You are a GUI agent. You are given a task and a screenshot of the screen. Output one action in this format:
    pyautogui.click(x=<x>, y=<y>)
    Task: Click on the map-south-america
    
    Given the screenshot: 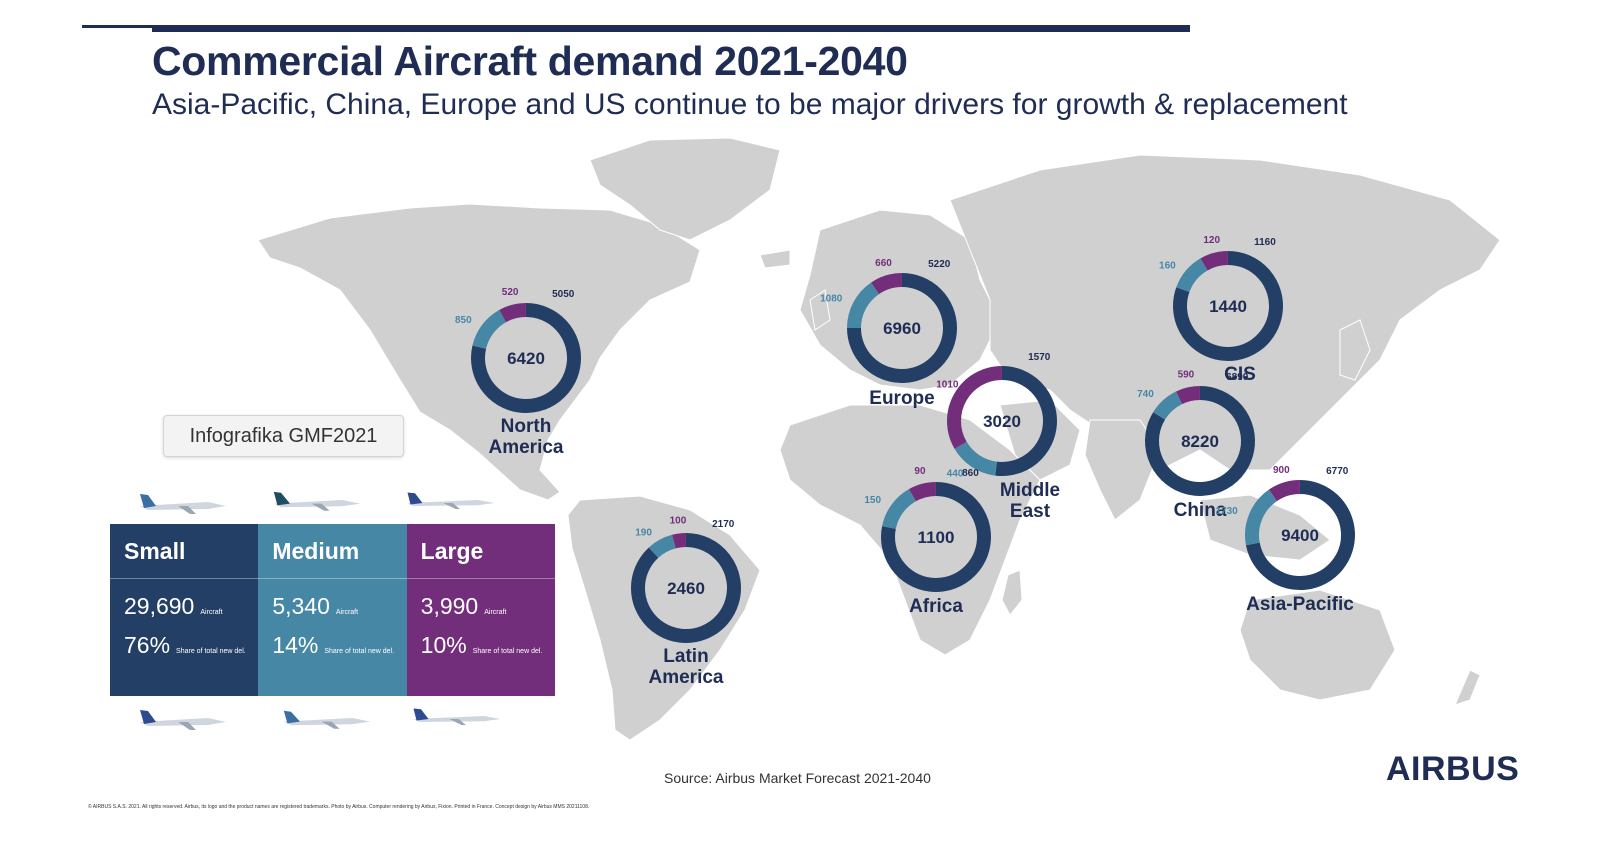 What is the action you would take?
    pyautogui.click(x=664, y=618)
    